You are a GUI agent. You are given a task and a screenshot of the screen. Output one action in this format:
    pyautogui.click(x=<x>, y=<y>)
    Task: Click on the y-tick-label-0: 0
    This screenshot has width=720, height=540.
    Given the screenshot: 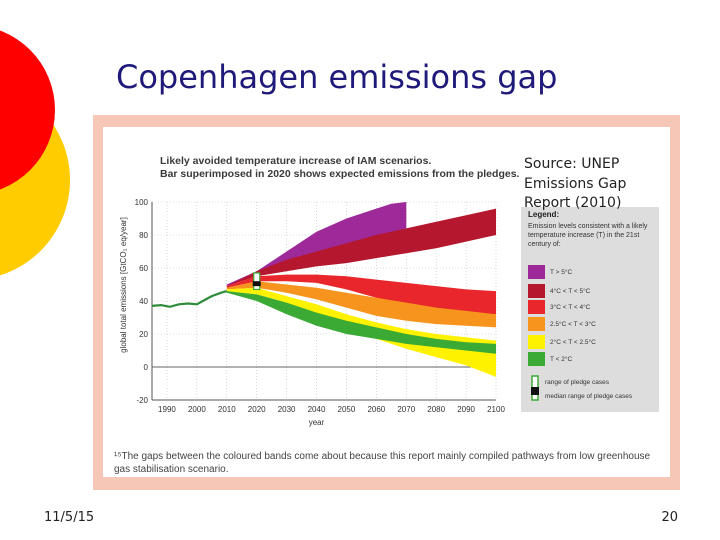 What is the action you would take?
    pyautogui.click(x=146, y=367)
    